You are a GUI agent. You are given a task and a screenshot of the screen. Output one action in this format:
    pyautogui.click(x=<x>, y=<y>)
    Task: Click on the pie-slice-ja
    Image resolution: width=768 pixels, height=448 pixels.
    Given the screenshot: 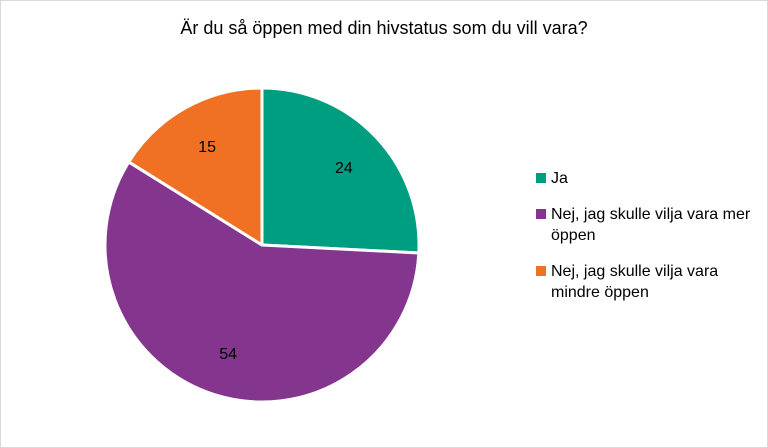 What is the action you would take?
    pyautogui.click(x=340, y=170)
    